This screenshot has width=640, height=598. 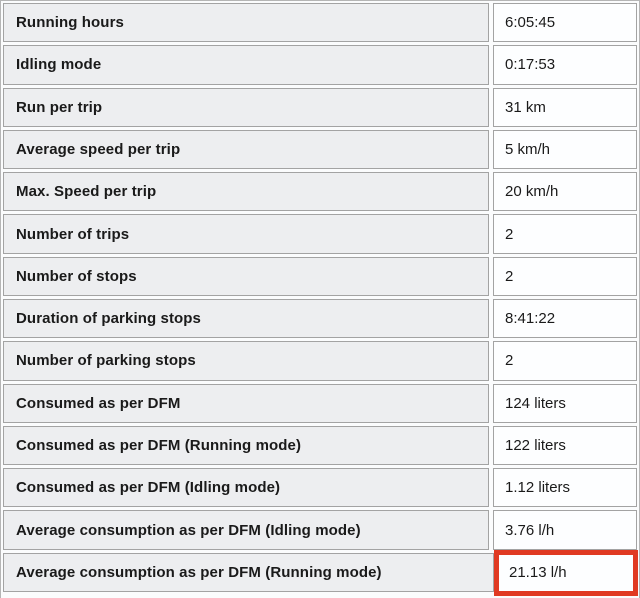 What do you see at coordinates (246, 234) in the screenshot?
I see `parameter-label: Number of trips` at bounding box center [246, 234].